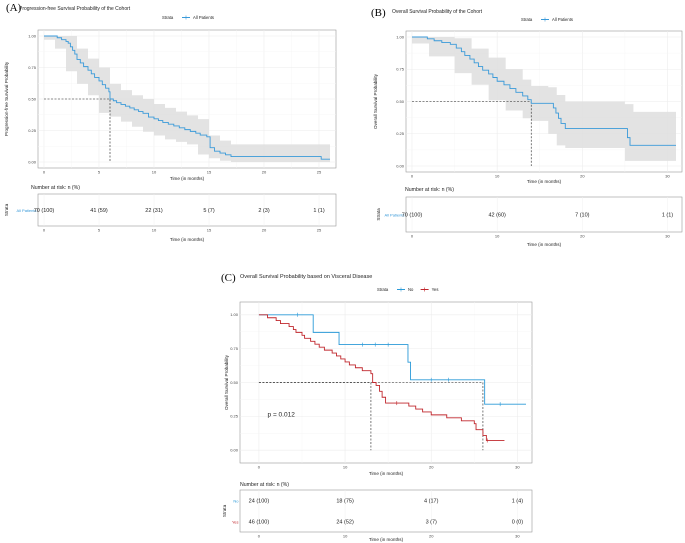 The image size is (685, 543). Describe the element at coordinates (345, 502) in the screenshot. I see `risk-cell: 18 (75)` at that location.